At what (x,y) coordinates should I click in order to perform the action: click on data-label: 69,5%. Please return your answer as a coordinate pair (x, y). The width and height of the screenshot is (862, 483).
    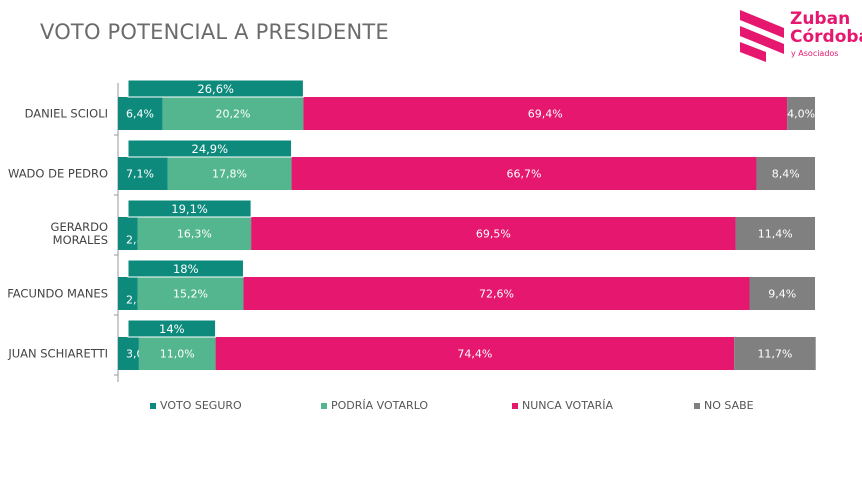
    Looking at the image, I should click on (493, 234).